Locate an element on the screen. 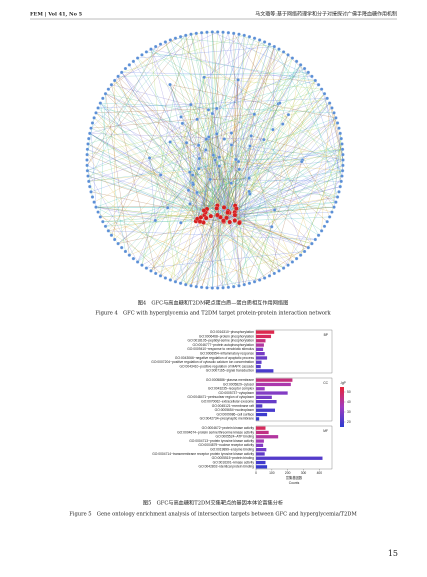 The image size is (427, 577). category-label: GO:0005829~cytosol is located at coordinates (238, 384).